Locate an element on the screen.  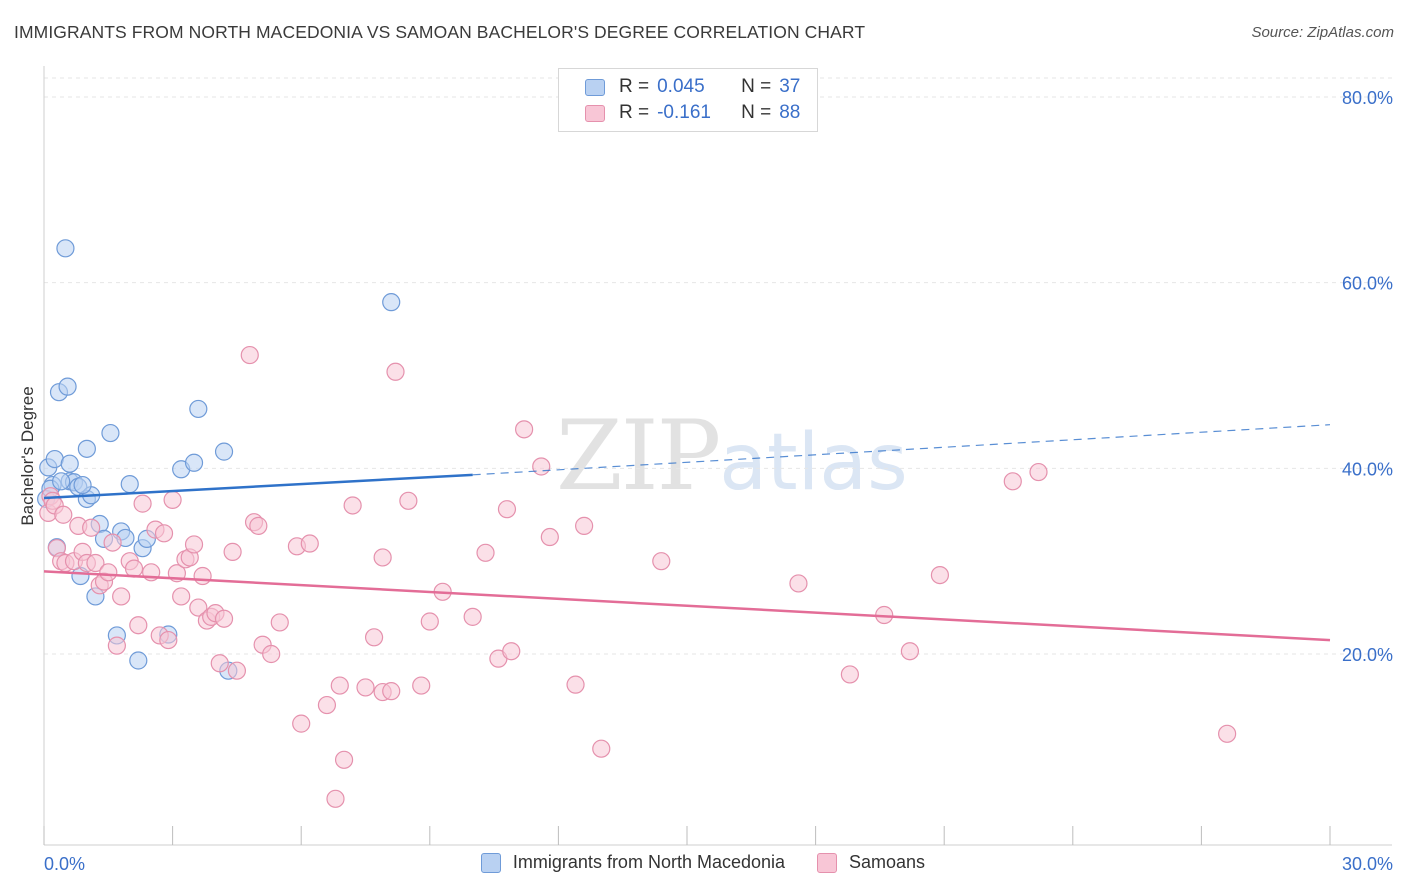
stats-legend-row-blue: R = 0.045 N = 37 is located at coordinates (692, 87).